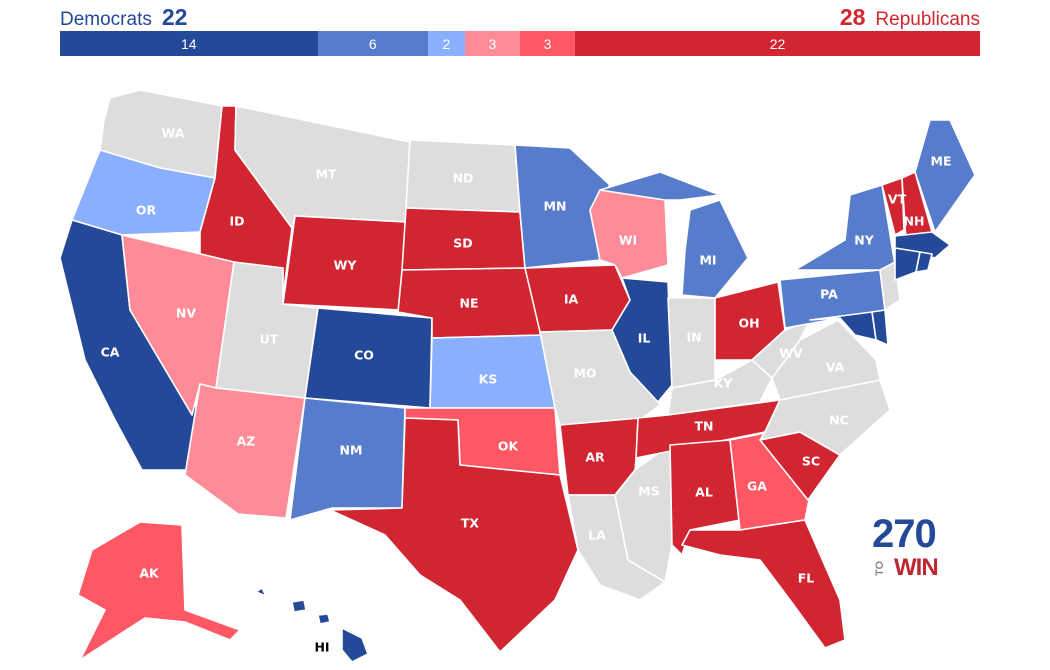 This screenshot has width=1050, height=670. What do you see at coordinates (897, 199) in the screenshot?
I see `state-label-VT: VT` at bounding box center [897, 199].